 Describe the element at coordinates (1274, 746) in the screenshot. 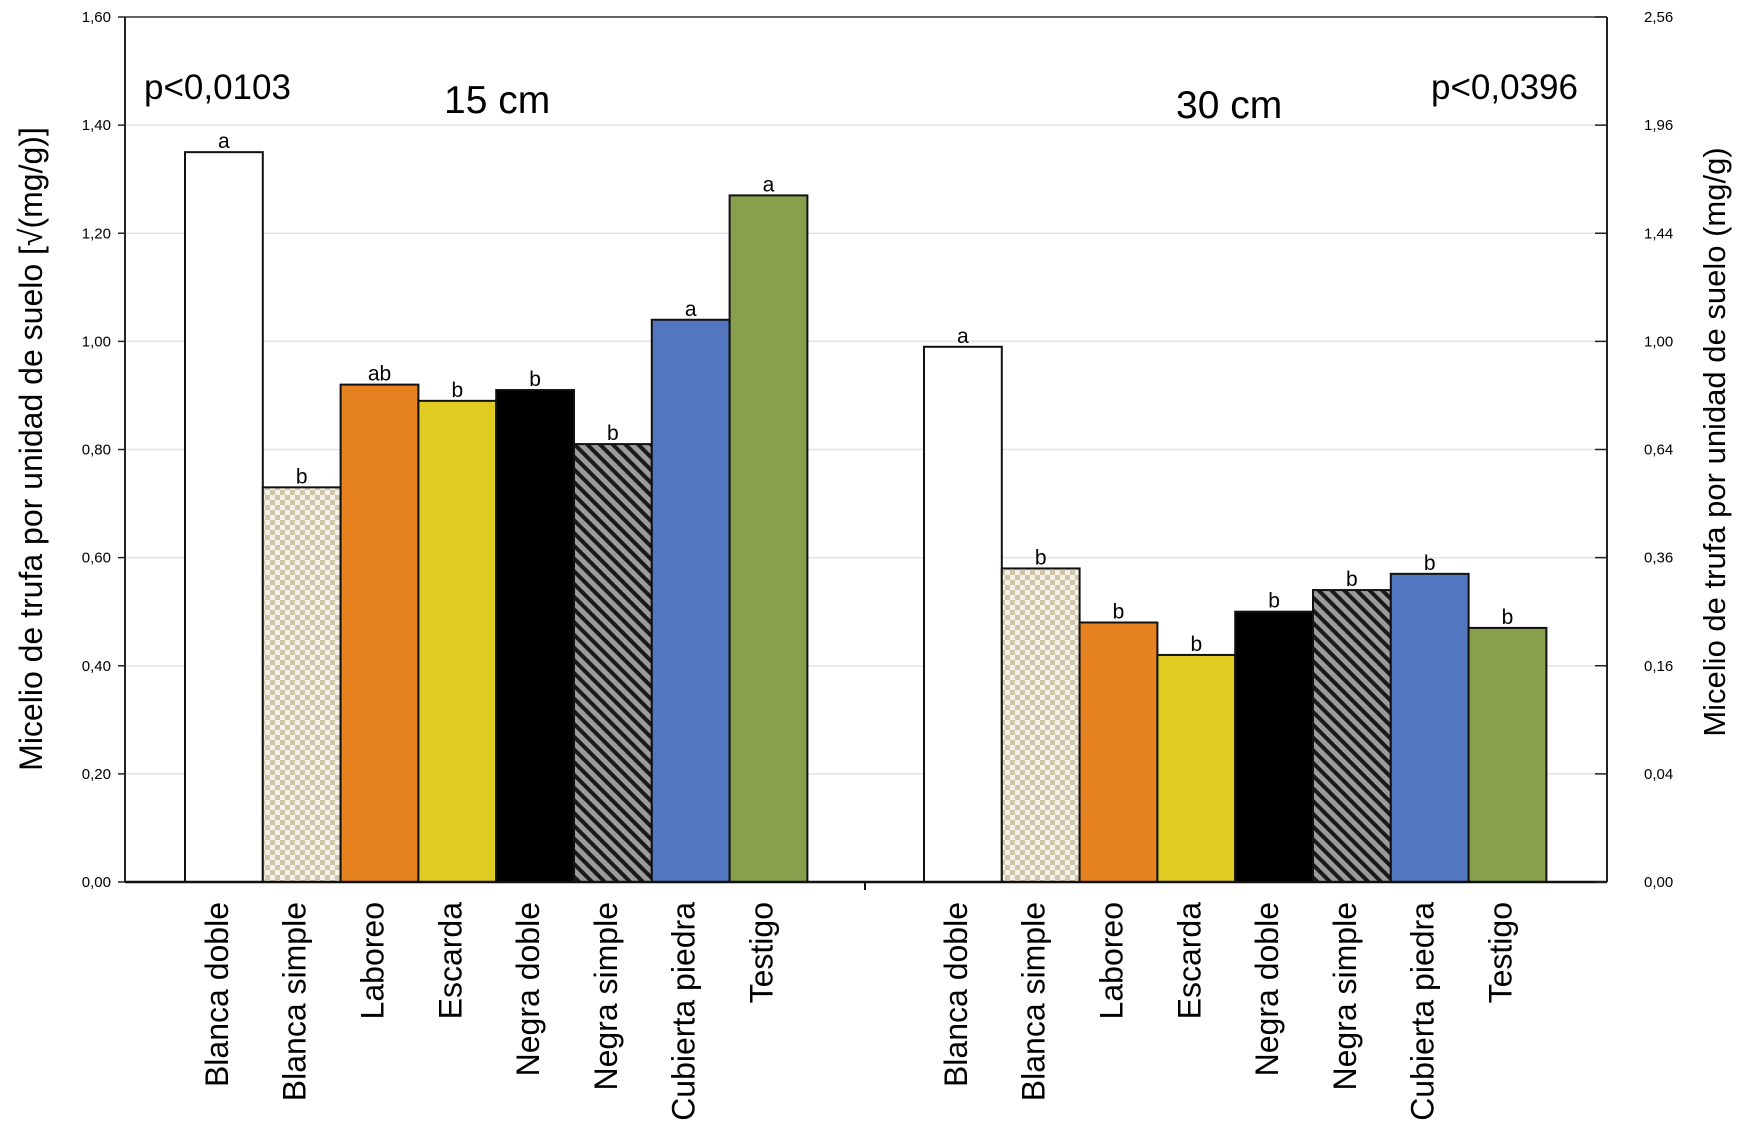

I see `bar-30-cm-negra-doble` at that location.